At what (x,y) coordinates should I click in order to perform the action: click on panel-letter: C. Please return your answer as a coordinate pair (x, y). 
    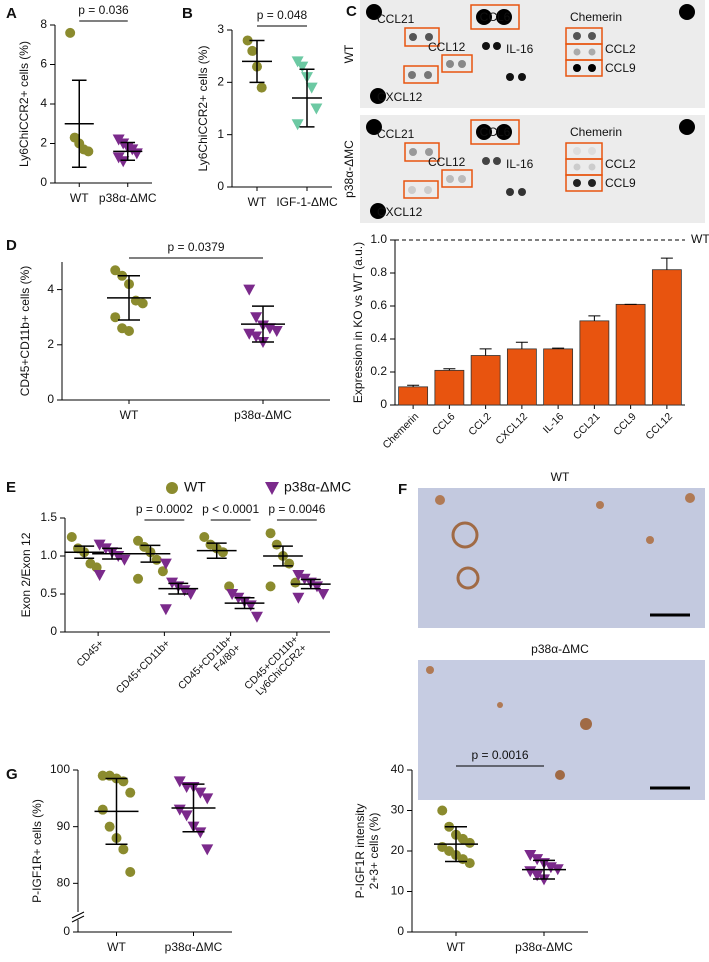
    Looking at the image, I should click on (351, 11).